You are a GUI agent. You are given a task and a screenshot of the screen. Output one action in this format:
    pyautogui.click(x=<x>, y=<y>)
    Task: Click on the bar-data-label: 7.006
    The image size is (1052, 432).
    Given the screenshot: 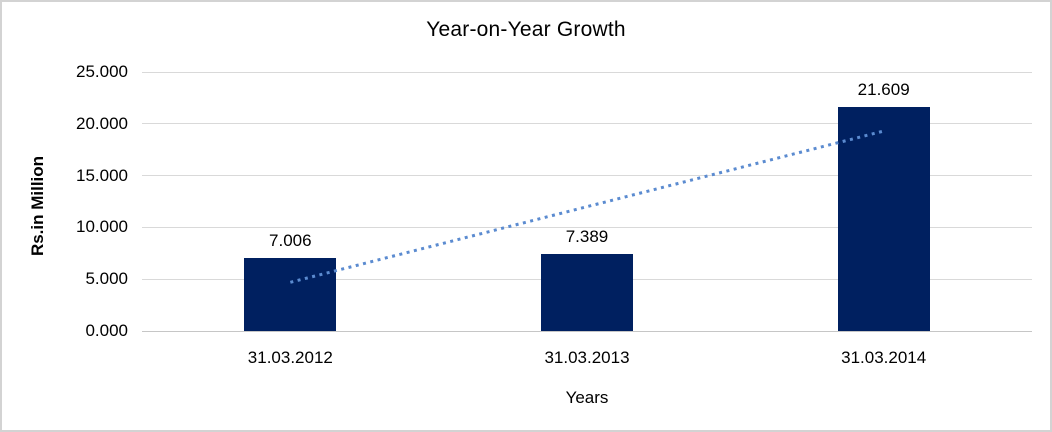 What is the action you would take?
    pyautogui.click(x=290, y=241)
    